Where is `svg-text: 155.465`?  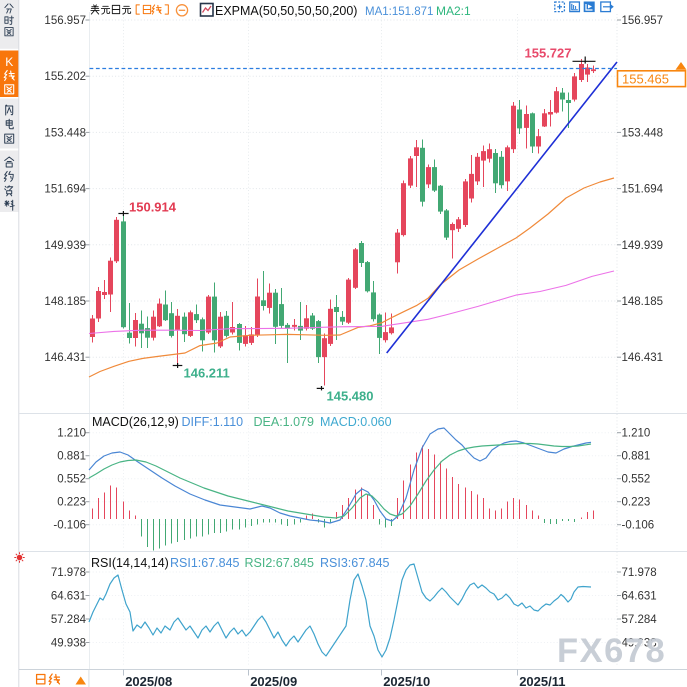 svg-text: 155.465 is located at coordinates (645, 78).